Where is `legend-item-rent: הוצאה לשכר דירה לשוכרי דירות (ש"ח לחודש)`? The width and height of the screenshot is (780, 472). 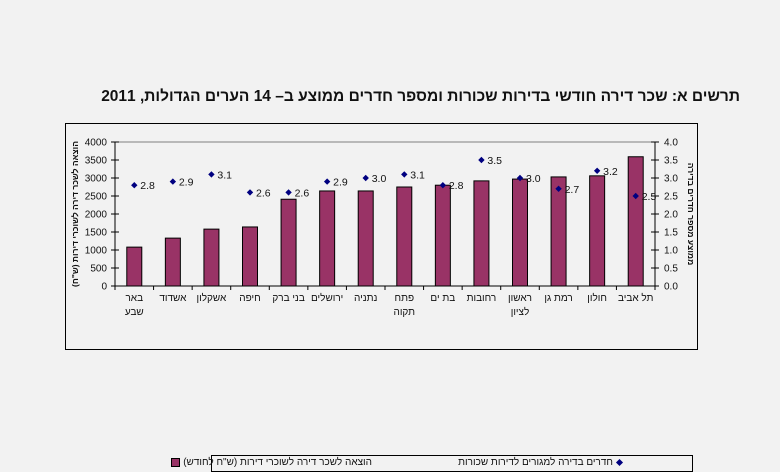 legend-item-rent: הוצאה לשכר דירה לשוכרי דירות (ש"ח לחודש) is located at coordinates (271, 462).